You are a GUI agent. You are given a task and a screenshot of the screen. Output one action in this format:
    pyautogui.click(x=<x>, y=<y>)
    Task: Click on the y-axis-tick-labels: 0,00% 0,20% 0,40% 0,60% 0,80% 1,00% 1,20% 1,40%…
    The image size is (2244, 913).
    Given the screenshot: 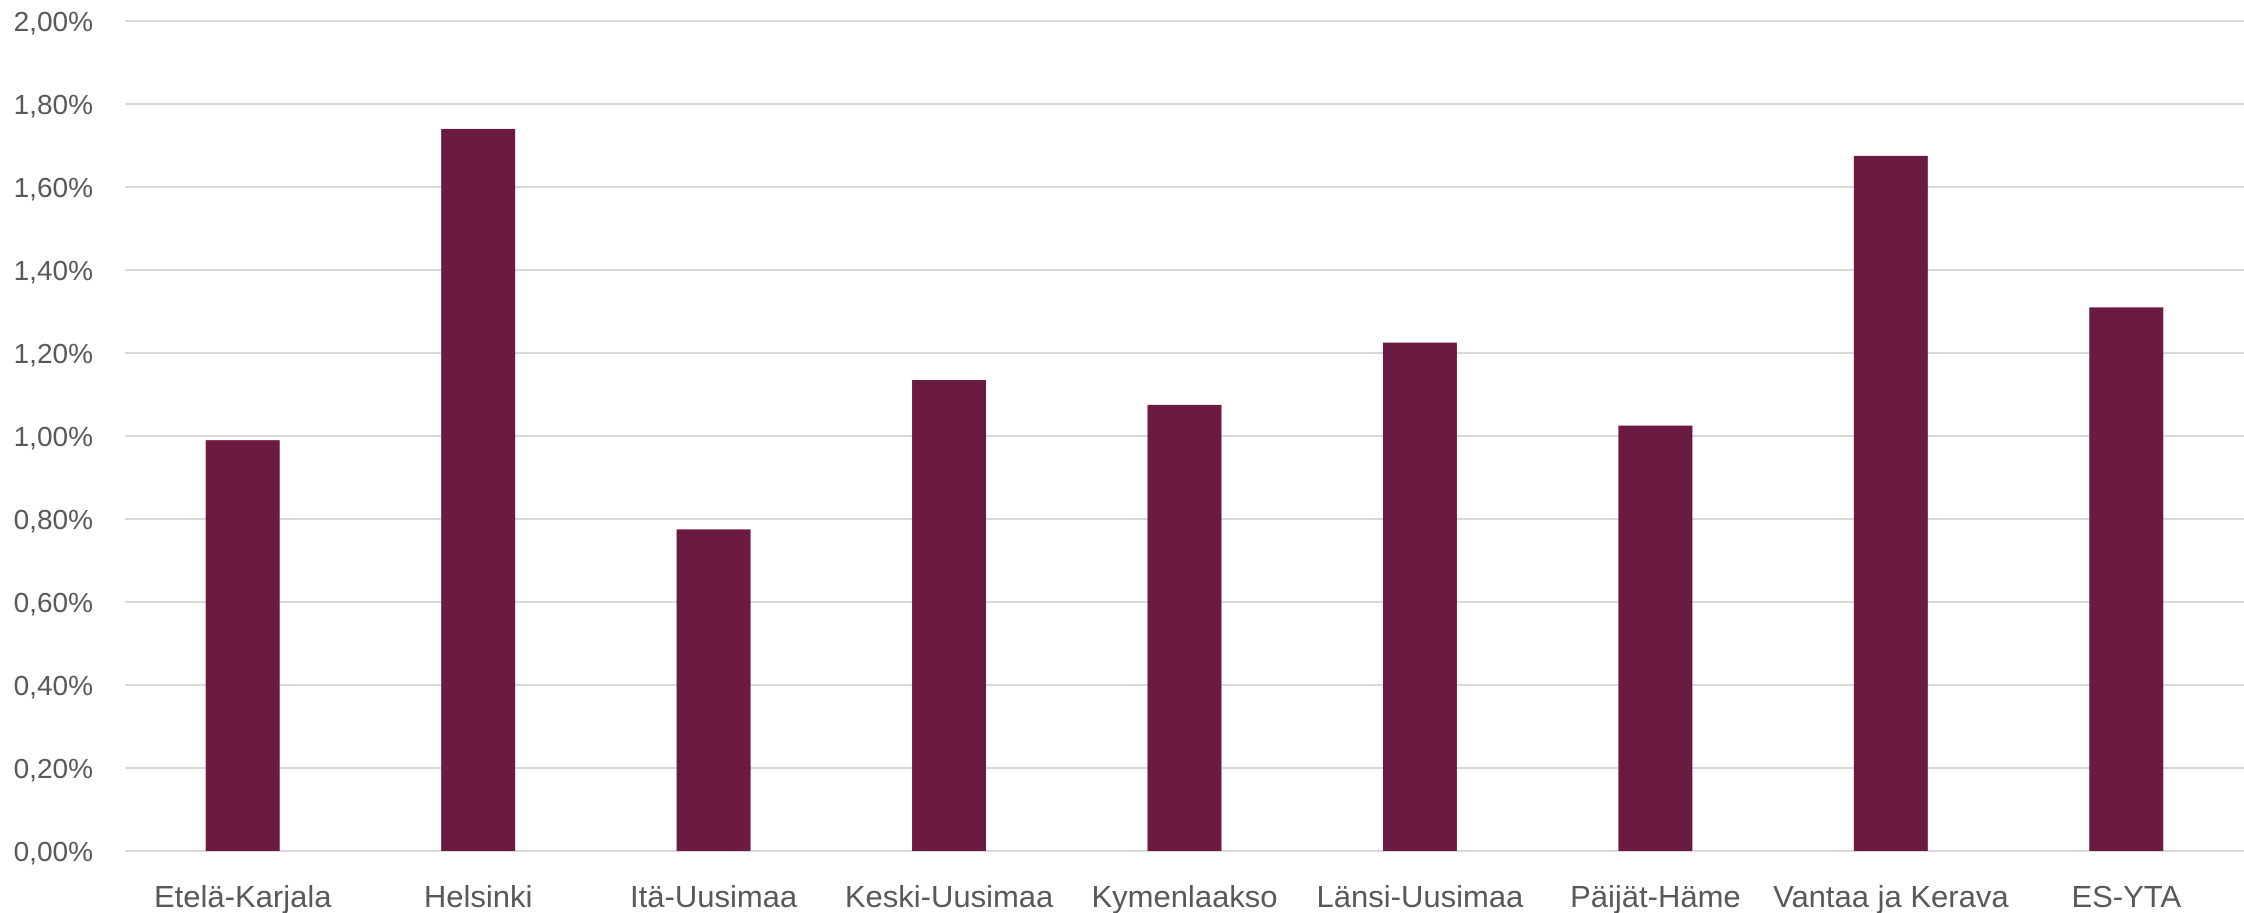 What is the action you would take?
    pyautogui.click(x=53, y=436)
    